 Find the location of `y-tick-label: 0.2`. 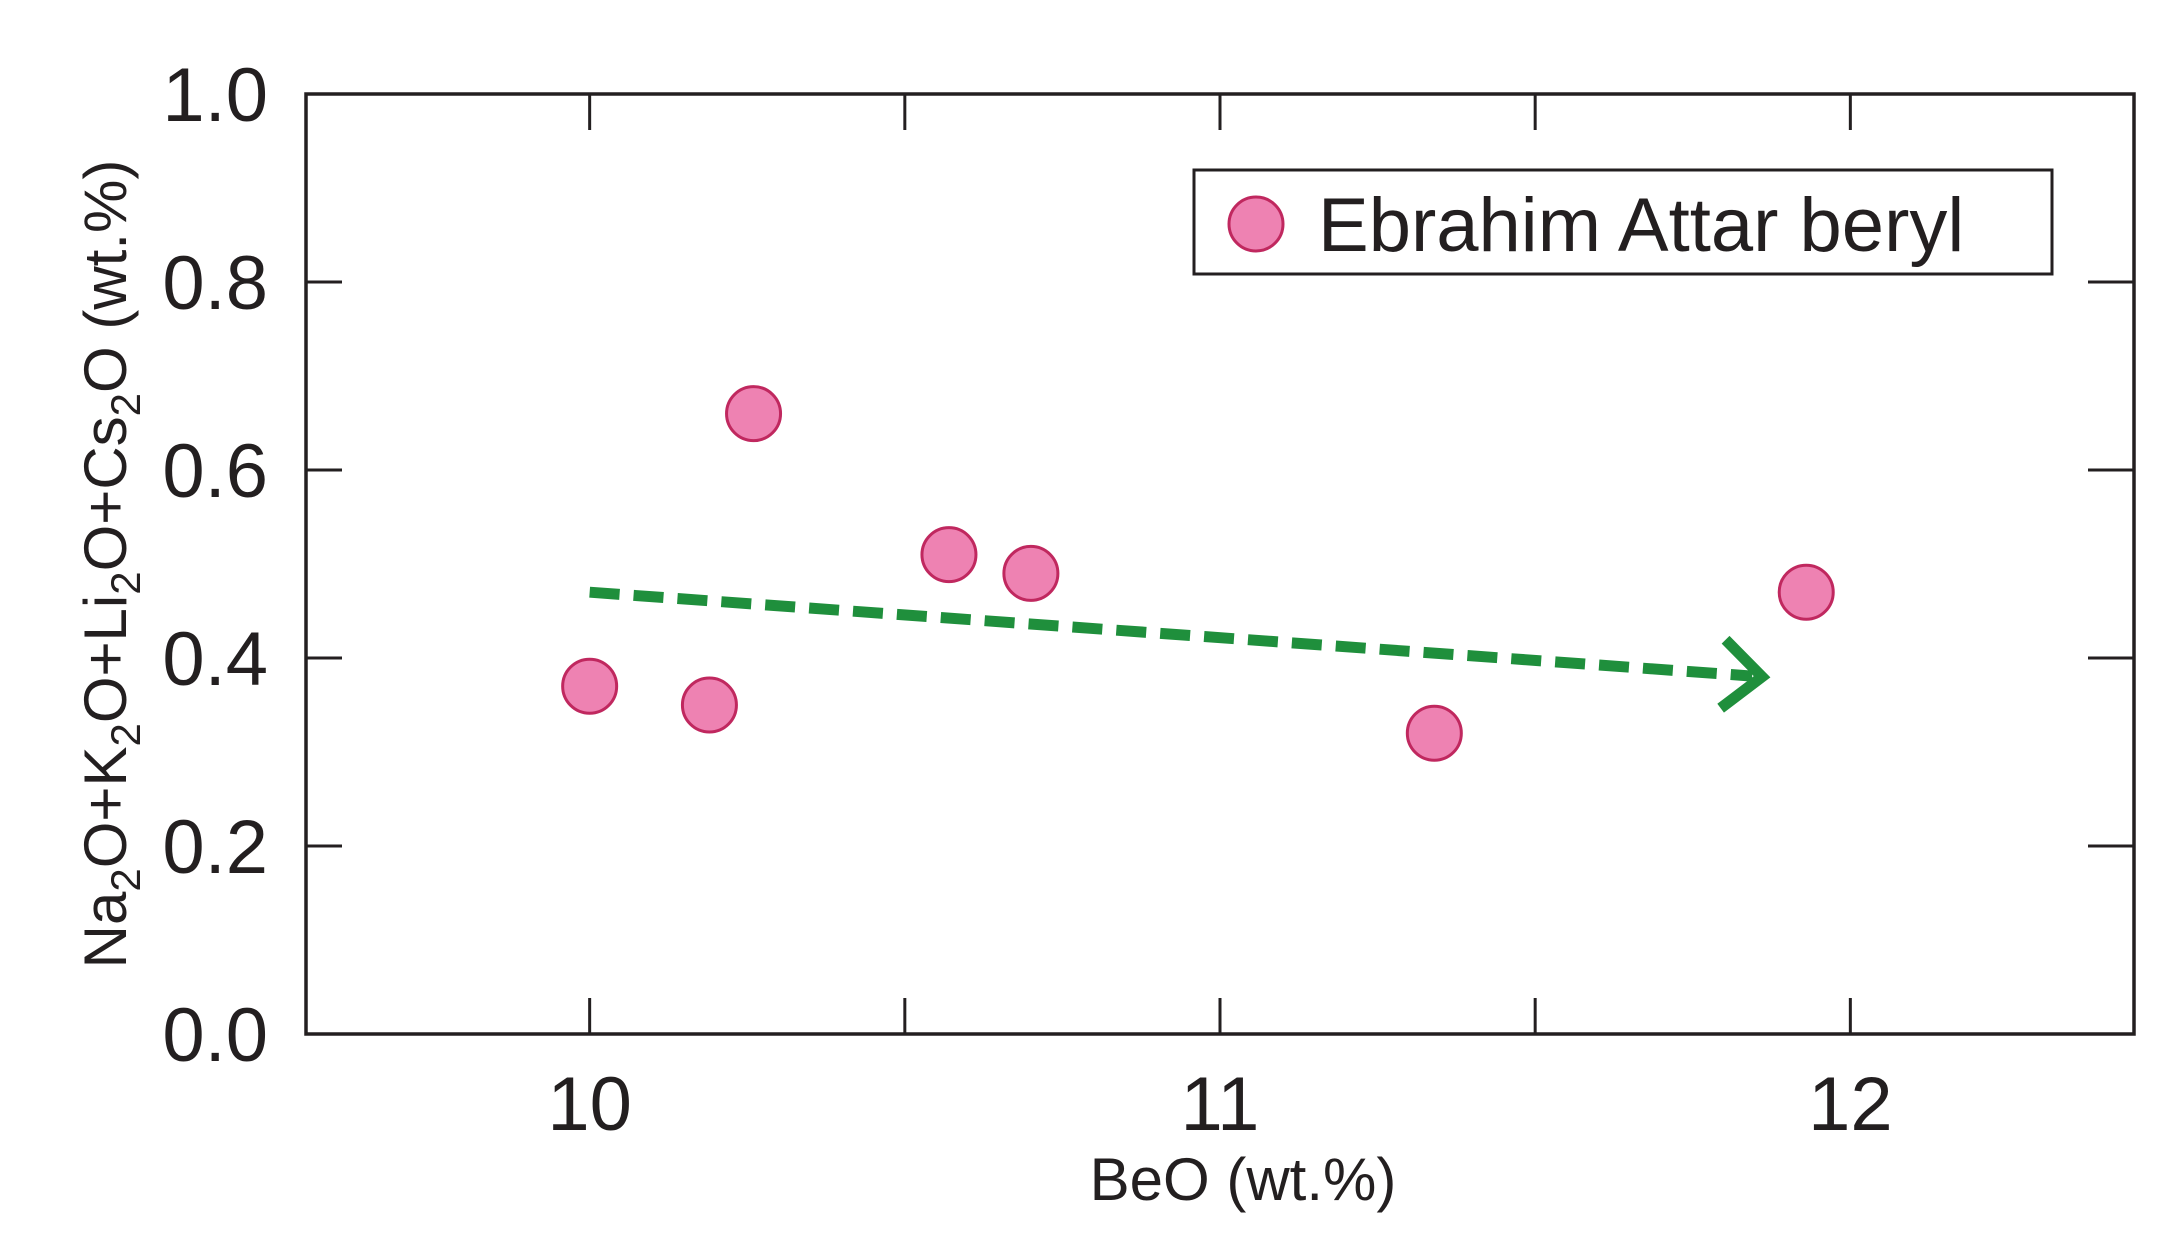

y-tick-label: 0.2 is located at coordinates (215, 847).